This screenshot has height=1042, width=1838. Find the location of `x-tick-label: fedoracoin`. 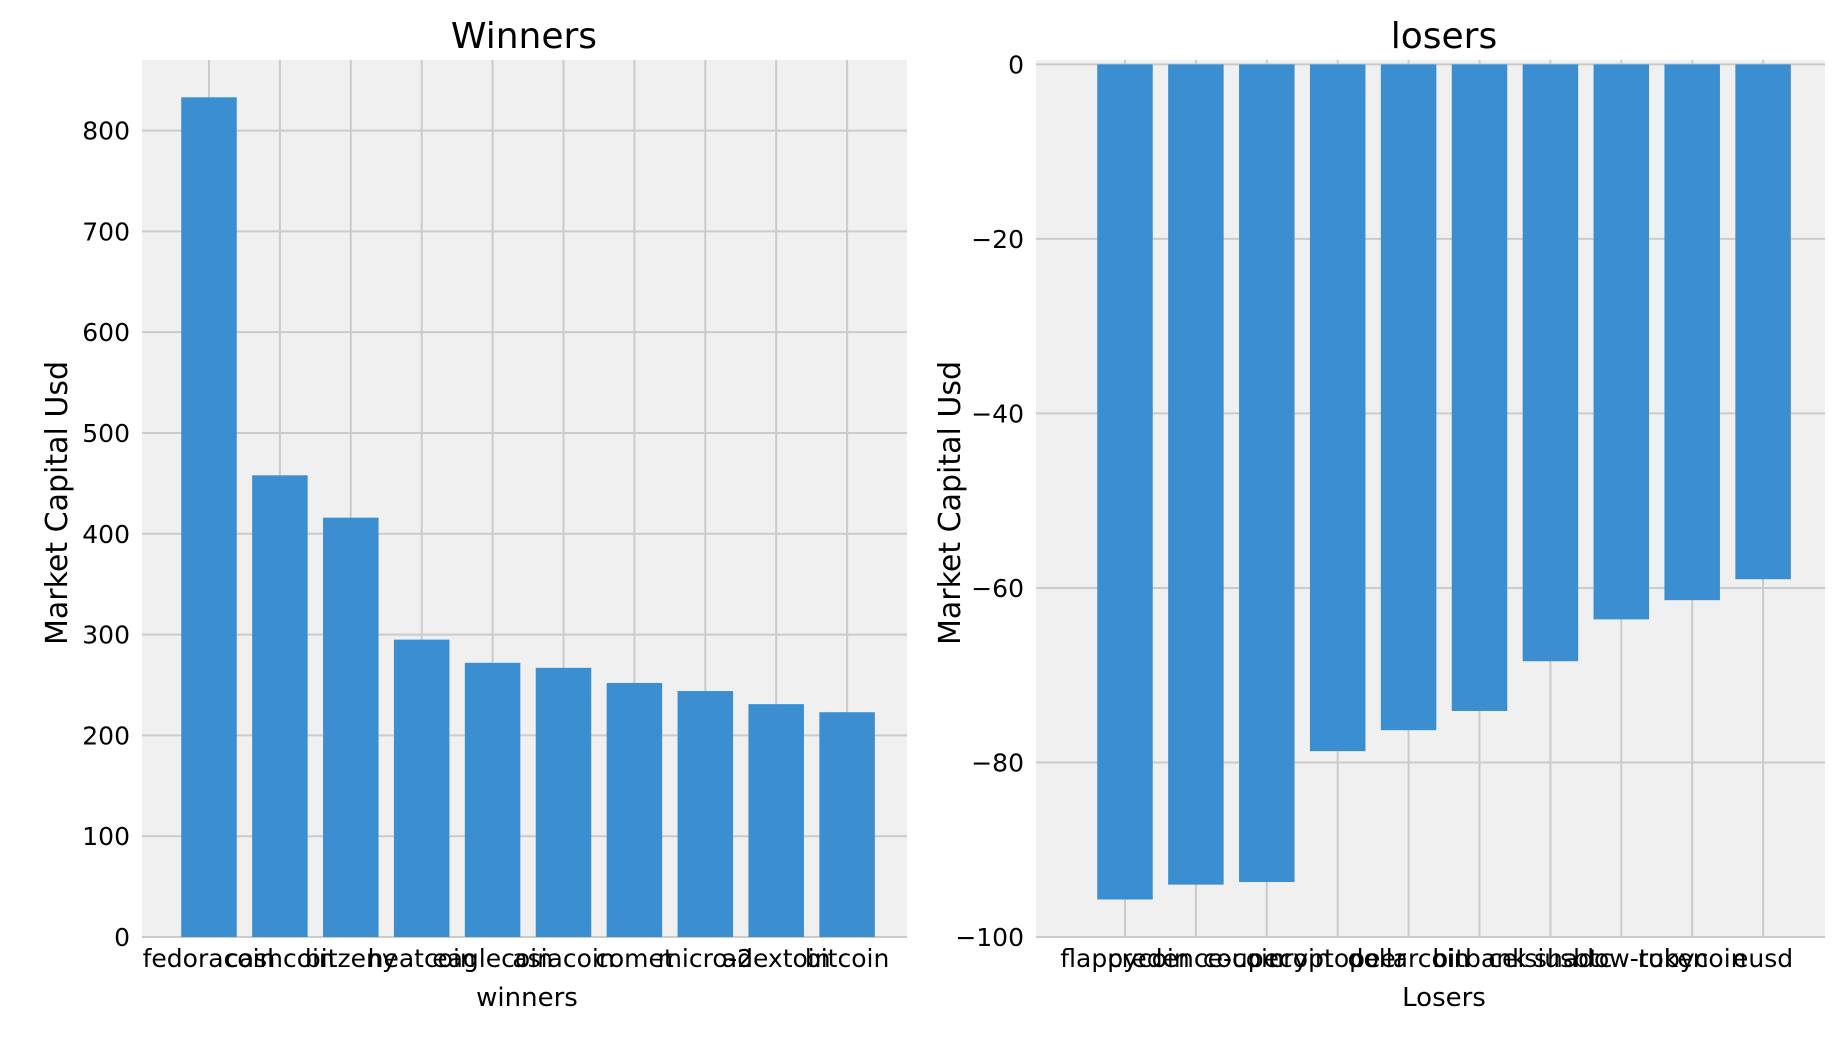

x-tick-label: fedoracoin is located at coordinates (209, 958).